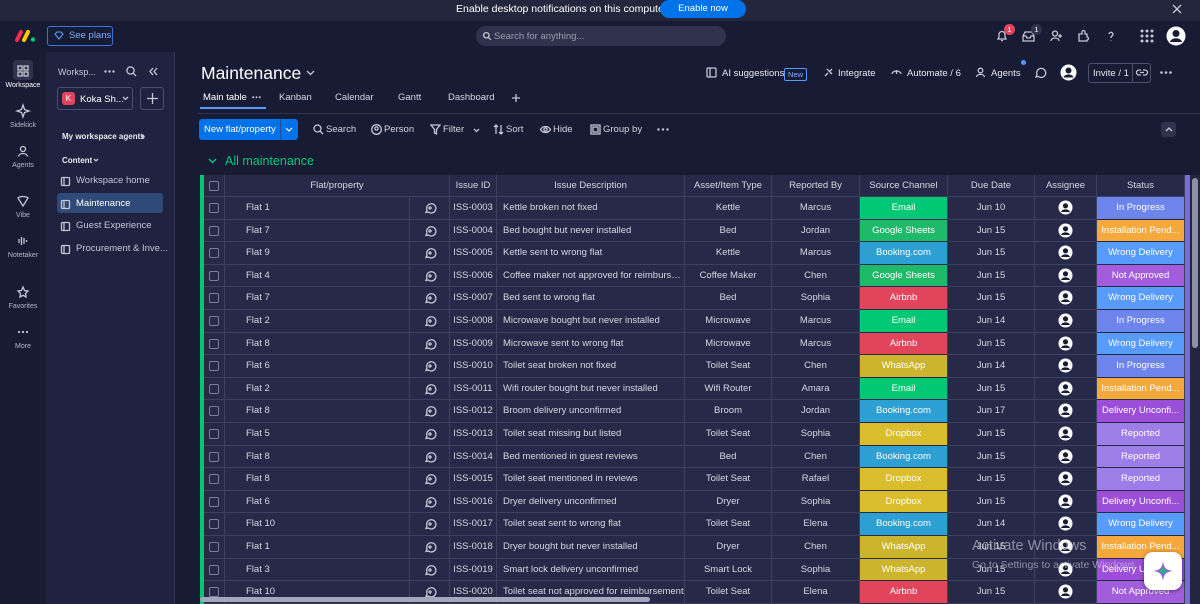  I want to click on cell: Sophia, so click(816, 502).